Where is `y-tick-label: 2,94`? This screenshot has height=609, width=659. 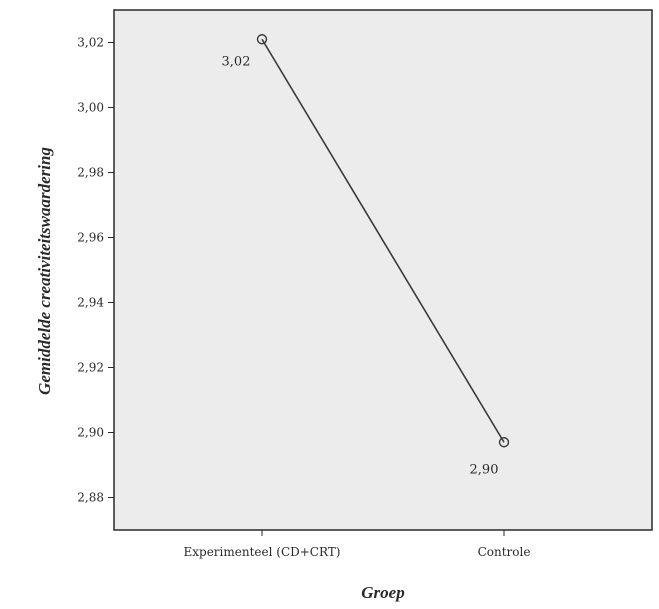
y-tick-label: 2,94 is located at coordinates (90, 303).